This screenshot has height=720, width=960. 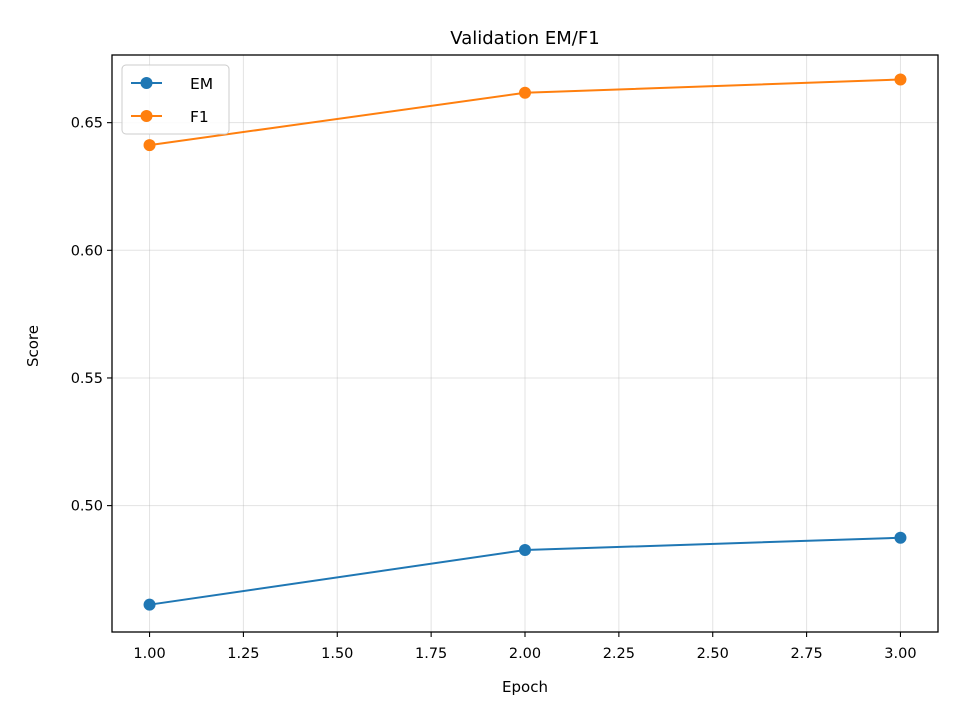 I want to click on x-tick-label: 2.00, so click(x=525, y=654).